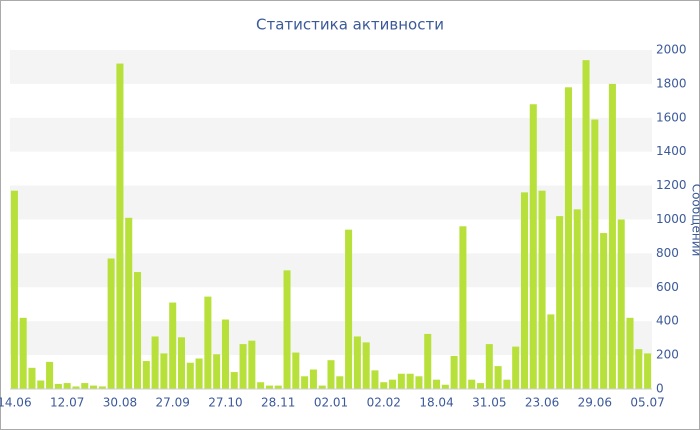  Describe the element at coordinates (436, 403) in the screenshot. I see `x-tick-label: 18.04` at that location.